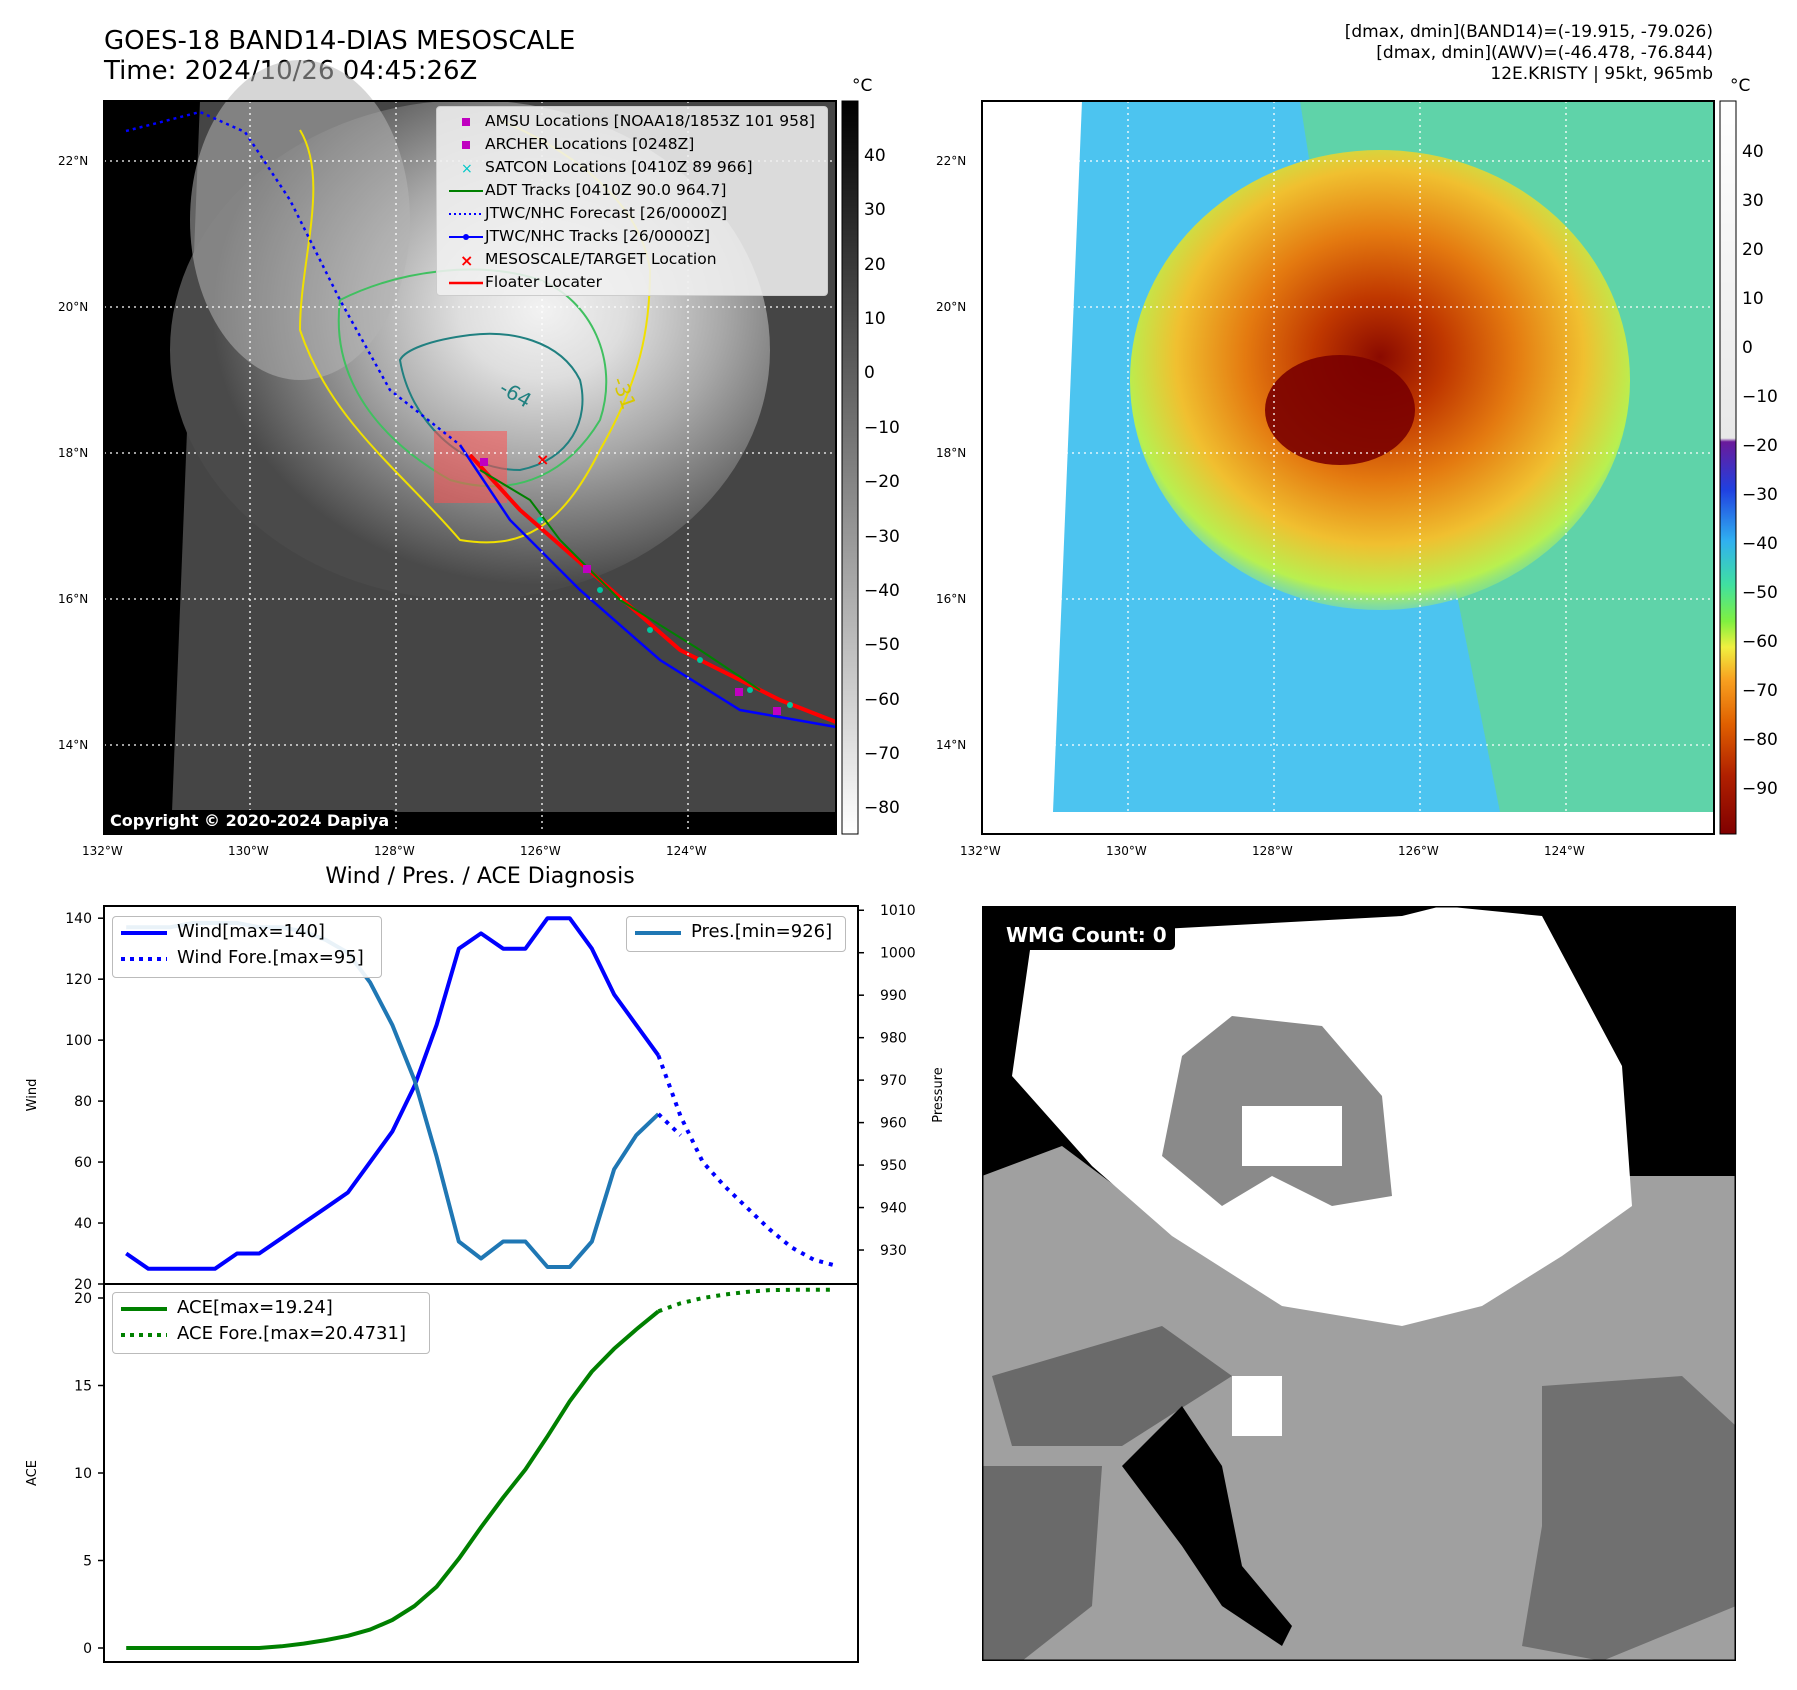 This screenshot has width=1797, height=1690. Describe the element at coordinates (736, 934) in the screenshot. I see `pressure-legend: Pres.[min=926]` at that location.